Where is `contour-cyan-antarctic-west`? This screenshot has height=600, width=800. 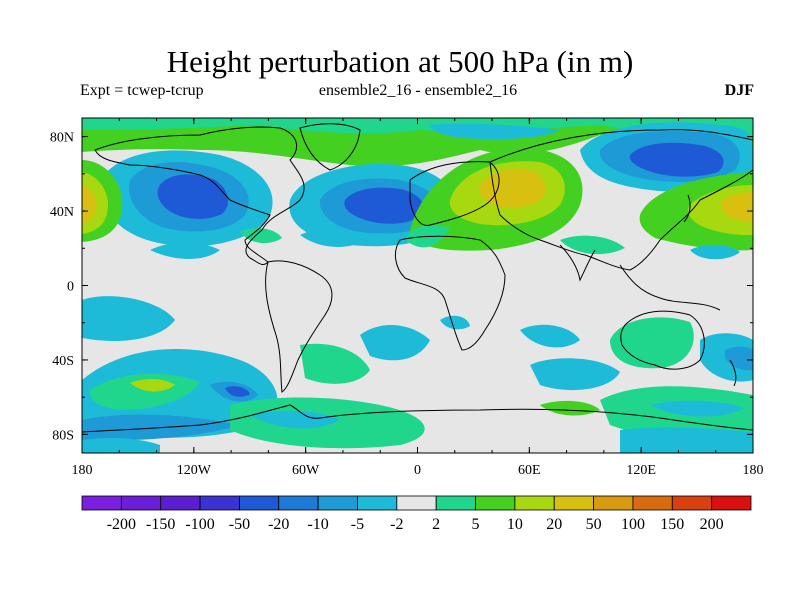
contour-cyan-antarctic-west is located at coordinates (121, 445).